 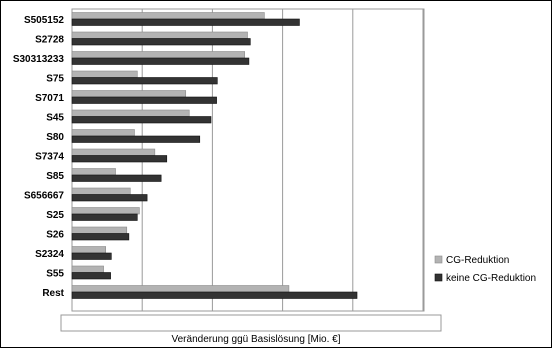 What do you see at coordinates (55, 118) in the screenshot?
I see `category-label: S45` at bounding box center [55, 118].